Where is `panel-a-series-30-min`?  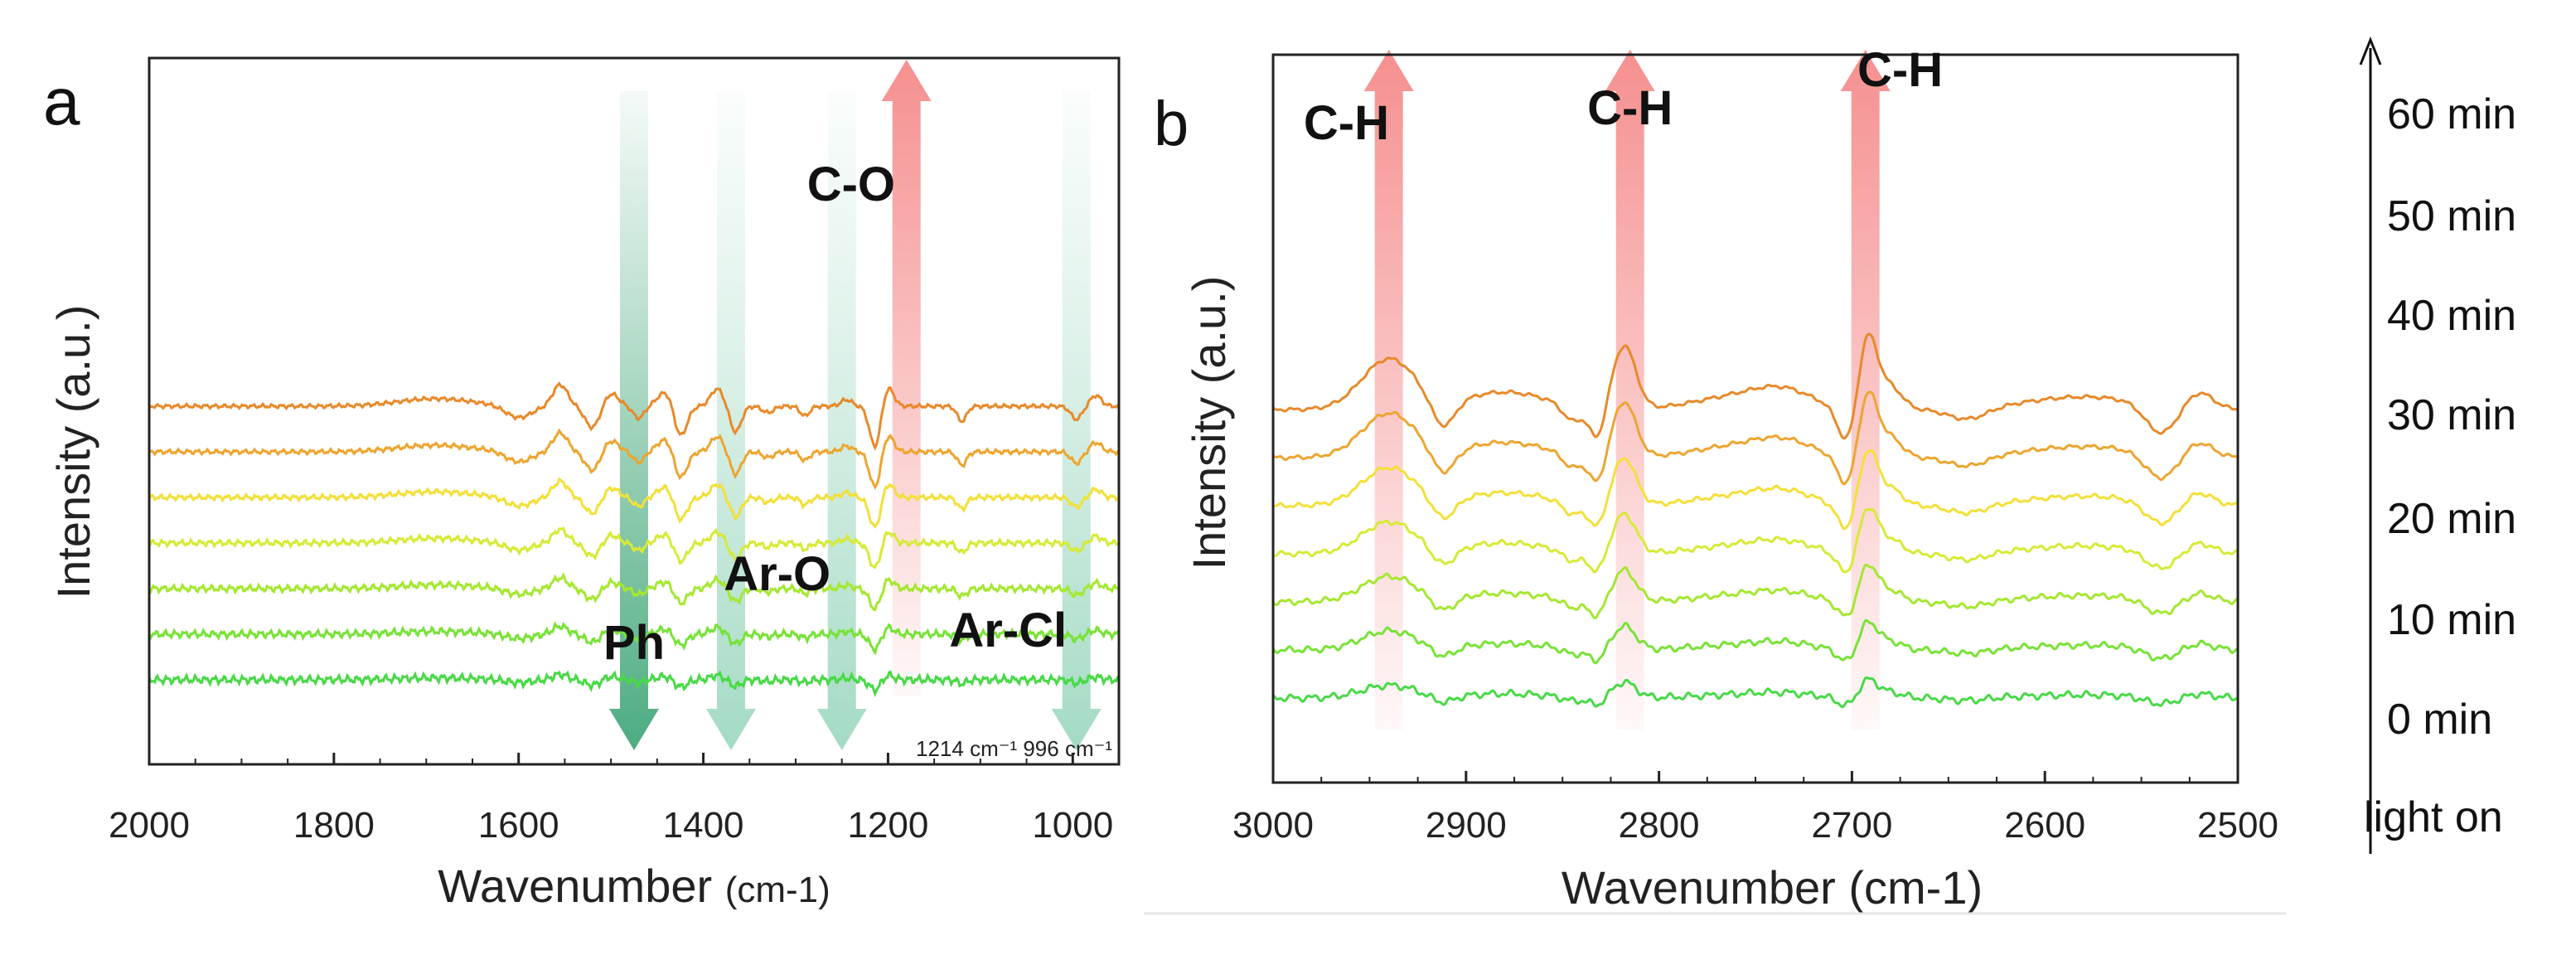 panel-a-series-30-min is located at coordinates (634, 548).